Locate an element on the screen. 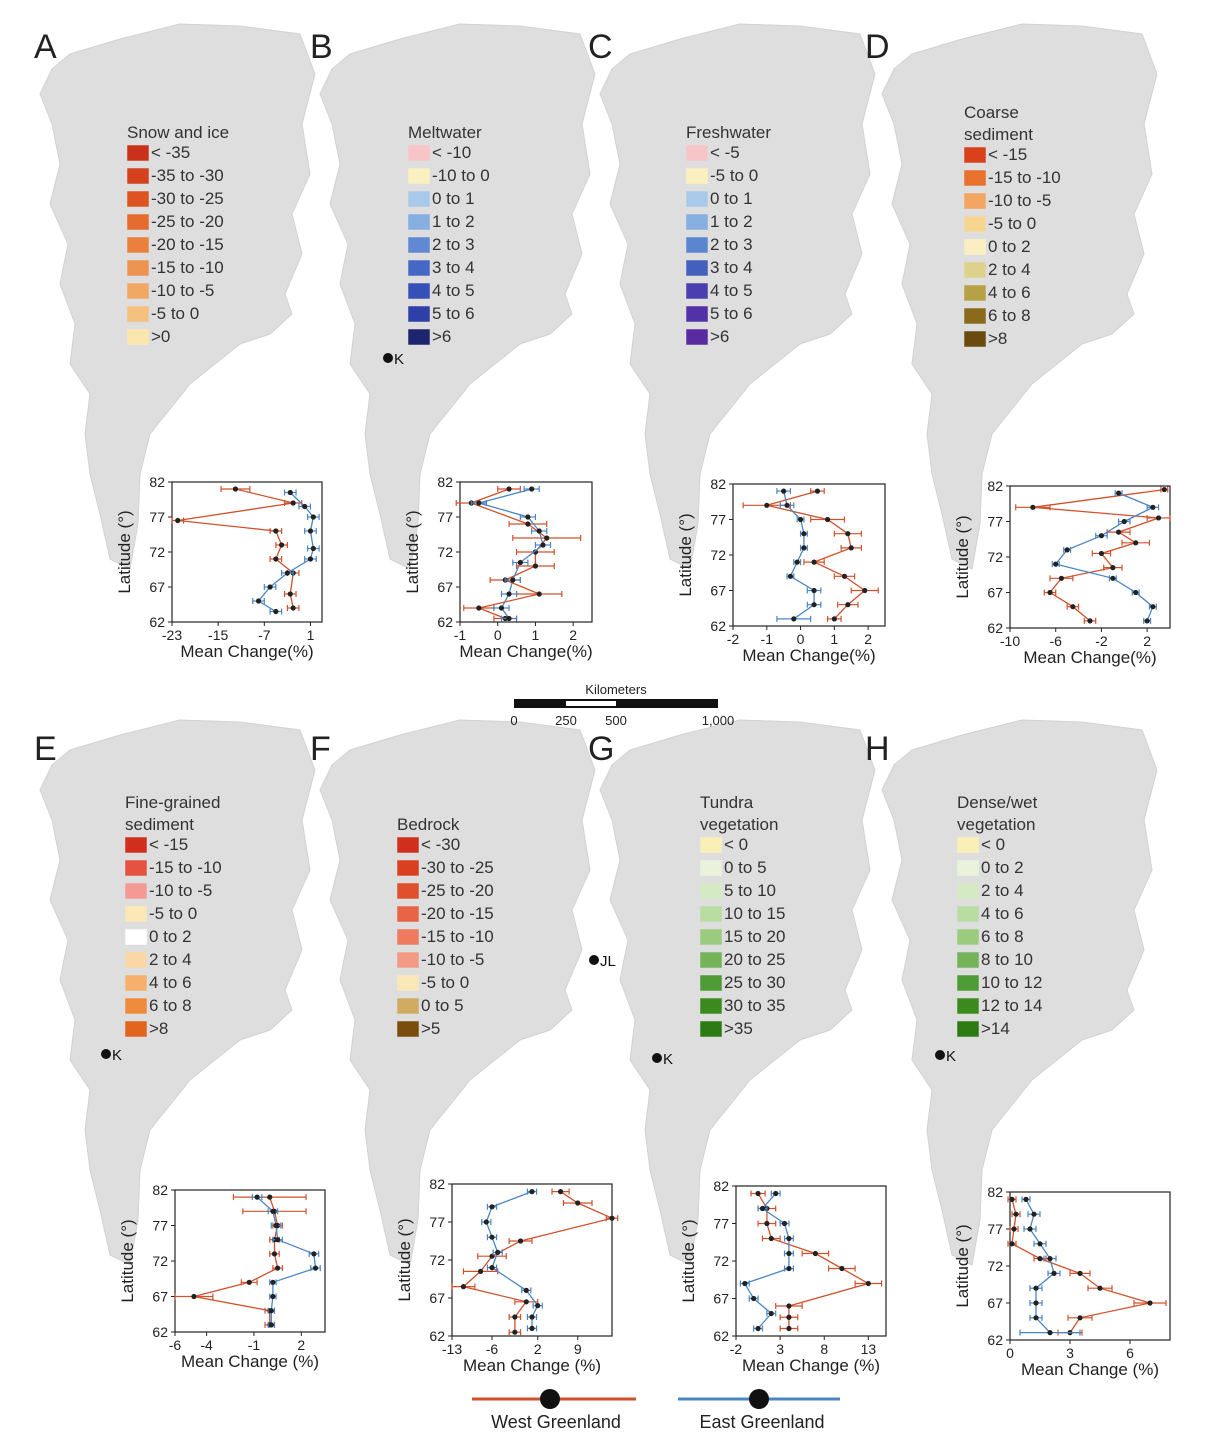 The height and width of the screenshot is (1452, 1212). scale-label-500: 500 is located at coordinates (616, 720).